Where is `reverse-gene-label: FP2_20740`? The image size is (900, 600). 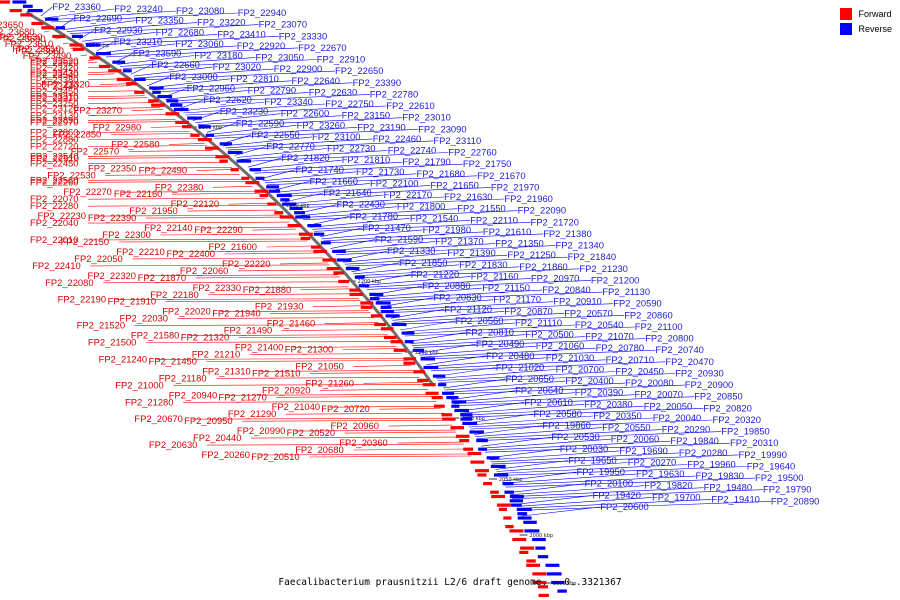
reverse-gene-label: FP2_20740 is located at coordinates (679, 349).